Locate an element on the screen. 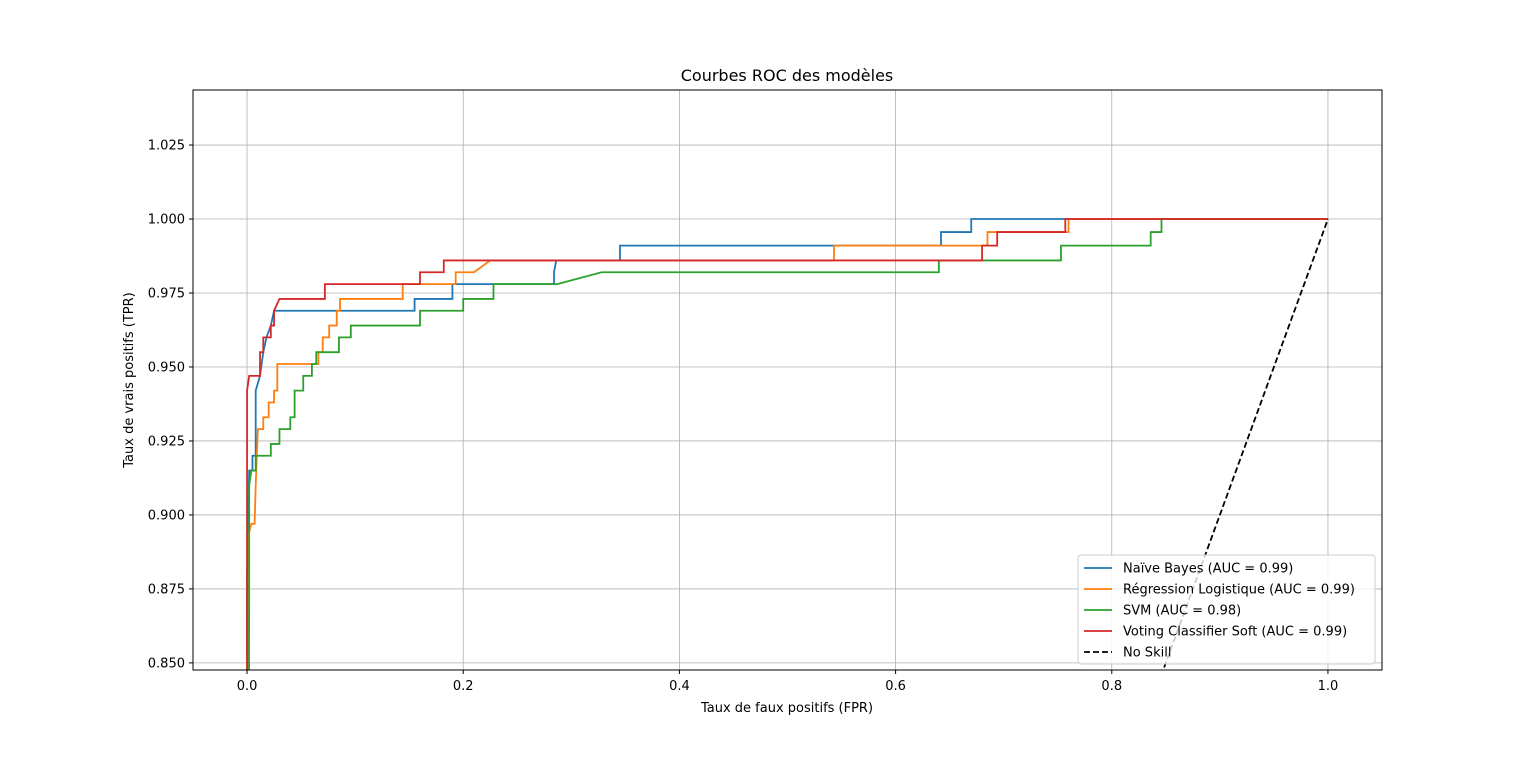 This screenshot has width=1536, height=758. x-tick-label: 0.4 is located at coordinates (679, 686).